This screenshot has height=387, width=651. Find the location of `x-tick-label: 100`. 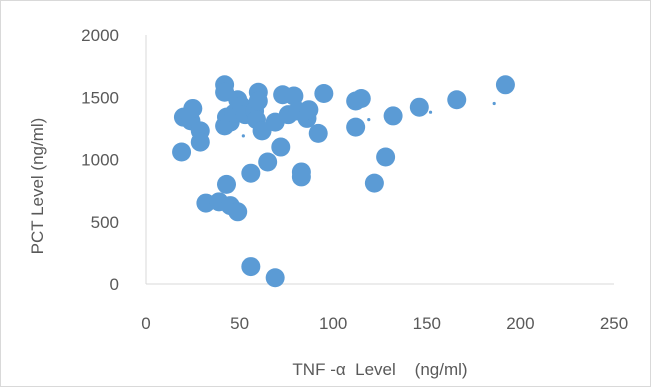

x-tick-label: 100 is located at coordinates (333, 323).